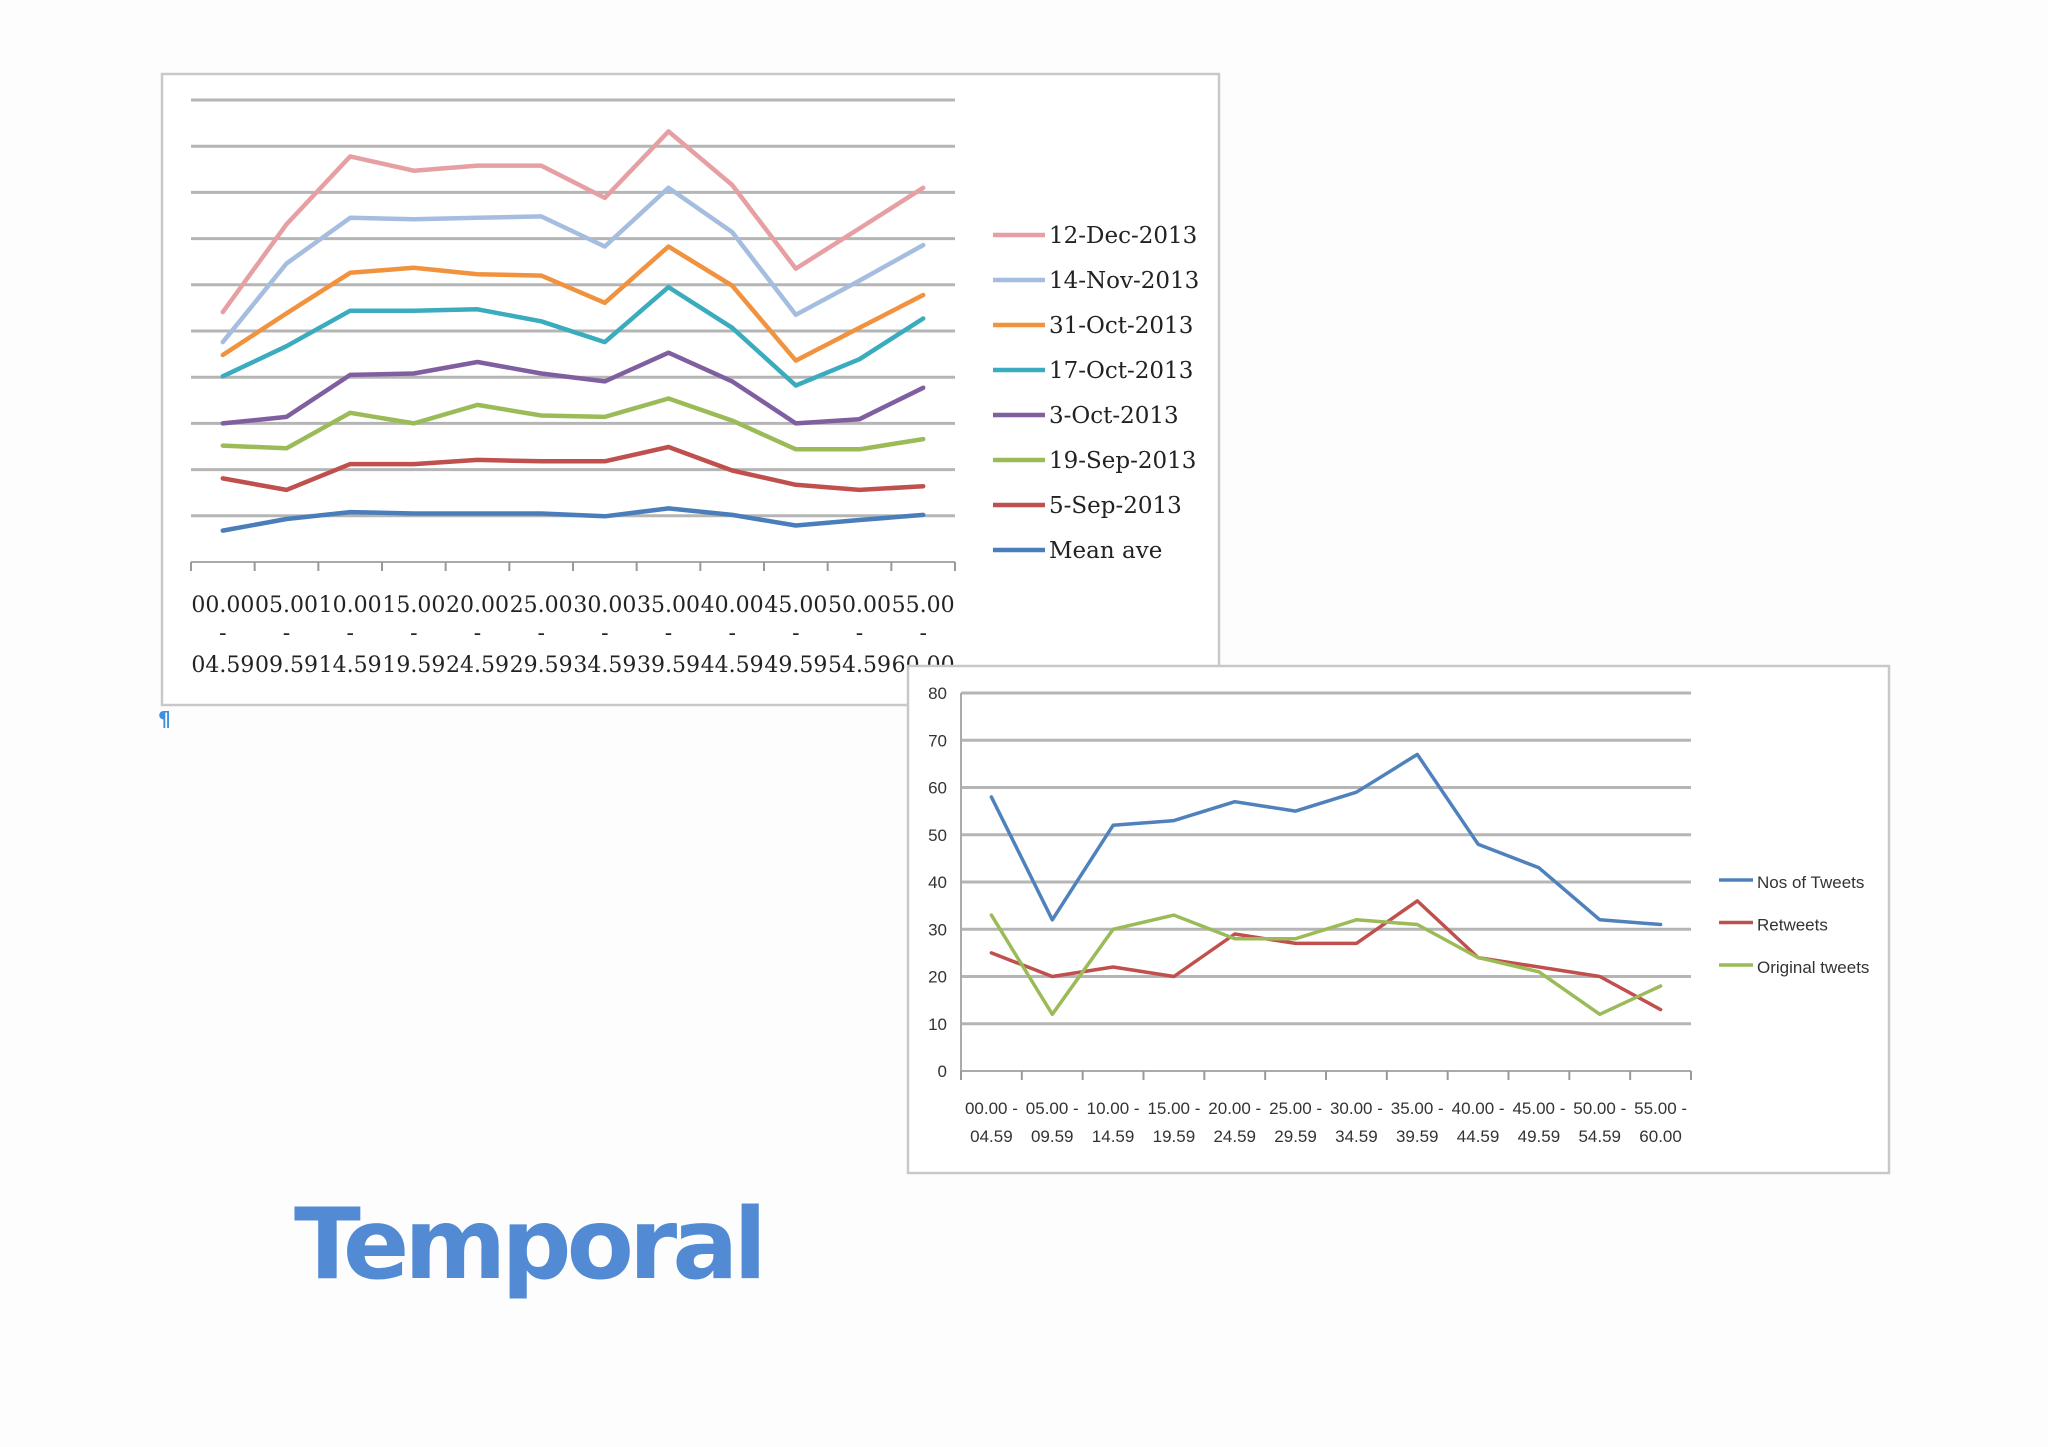  What do you see at coordinates (1121, 371) in the screenshot?
I see `legend-label: 17-Oct-2013` at bounding box center [1121, 371].